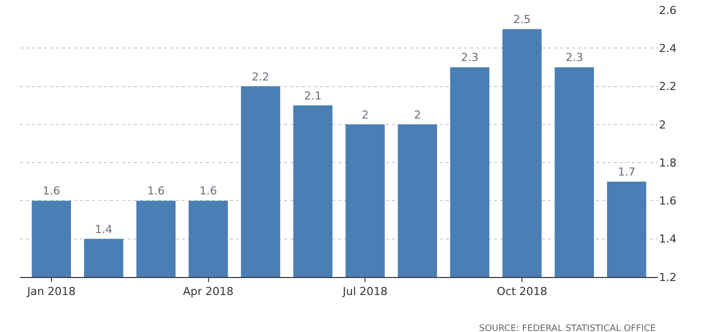  I want to click on data-label: 2.2, so click(261, 77).